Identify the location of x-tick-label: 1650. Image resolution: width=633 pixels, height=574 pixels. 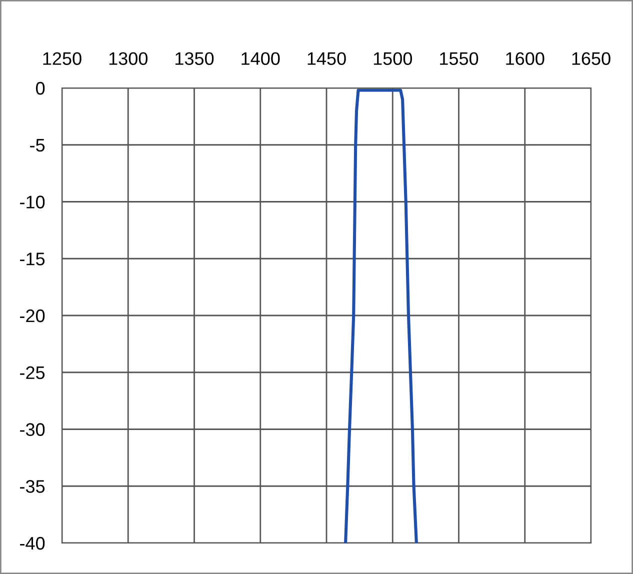
(591, 58).